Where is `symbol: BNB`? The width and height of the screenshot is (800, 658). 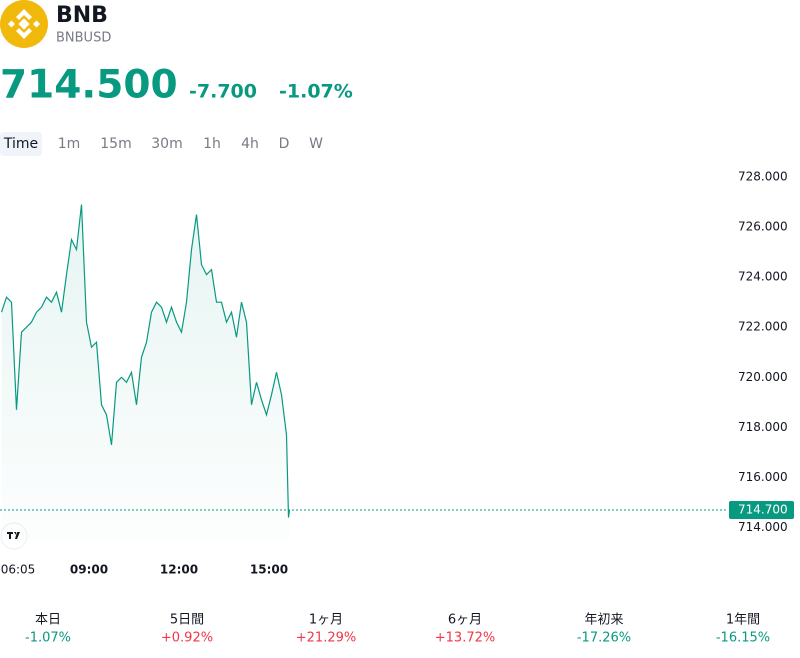 symbol: BNB is located at coordinates (82, 15).